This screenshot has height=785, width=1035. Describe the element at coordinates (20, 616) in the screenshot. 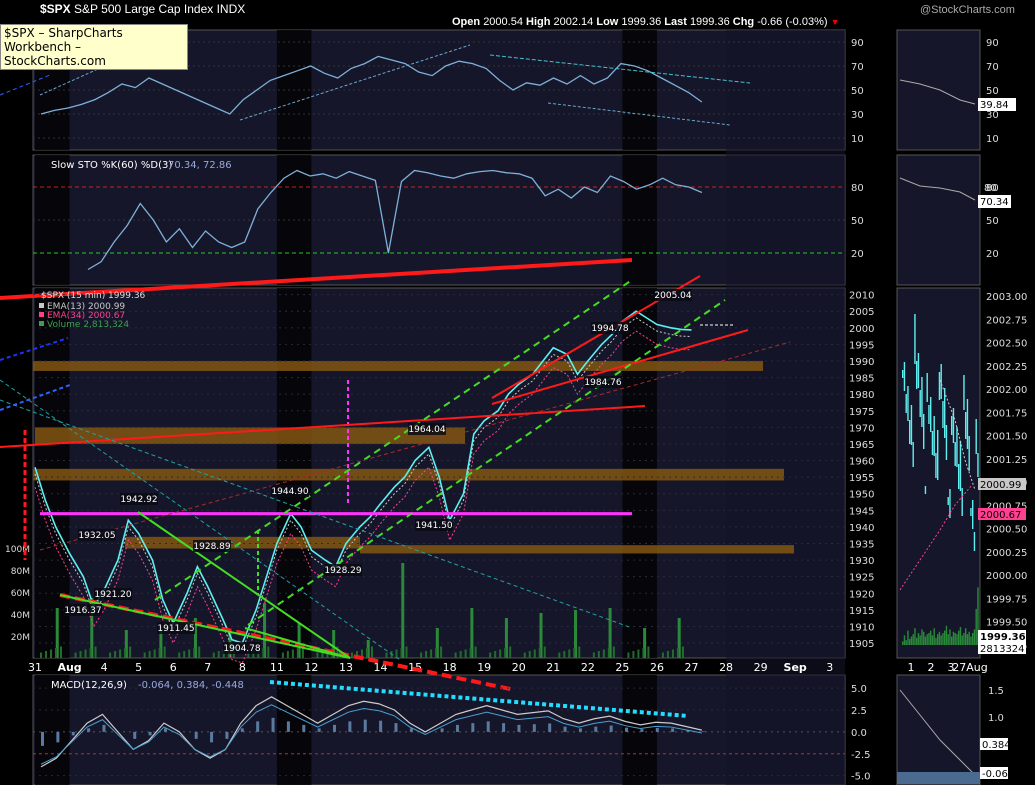

I see `volume-tick-label: 40M` at that location.